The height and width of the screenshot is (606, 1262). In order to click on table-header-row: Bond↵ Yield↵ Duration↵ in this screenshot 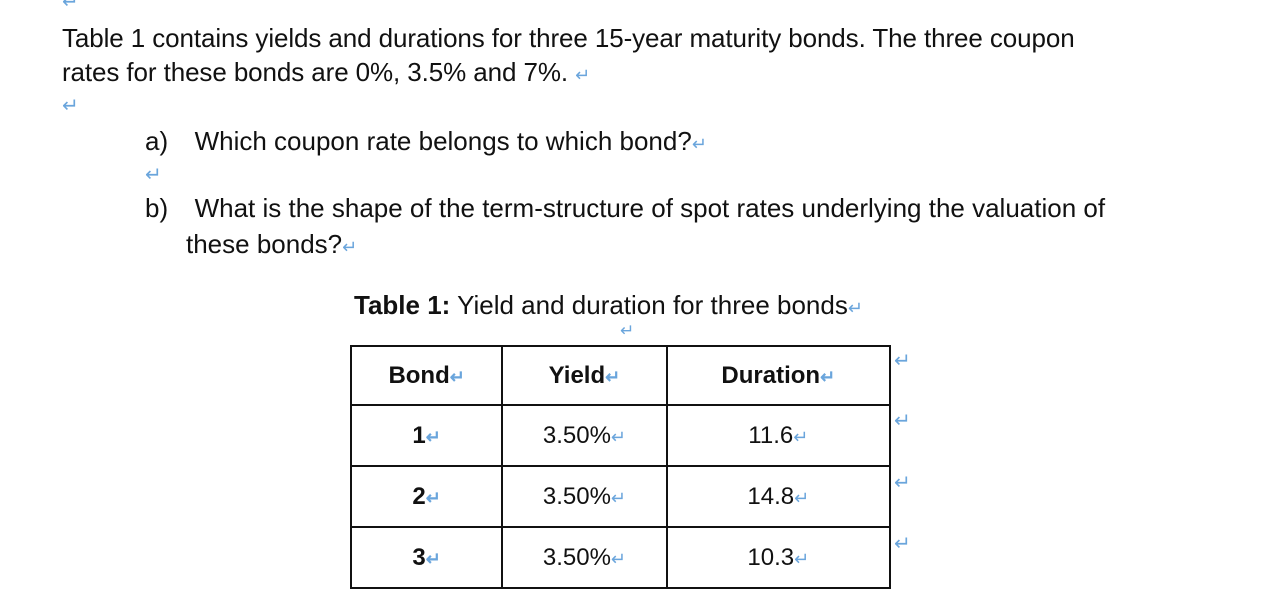, I will do `click(620, 375)`.